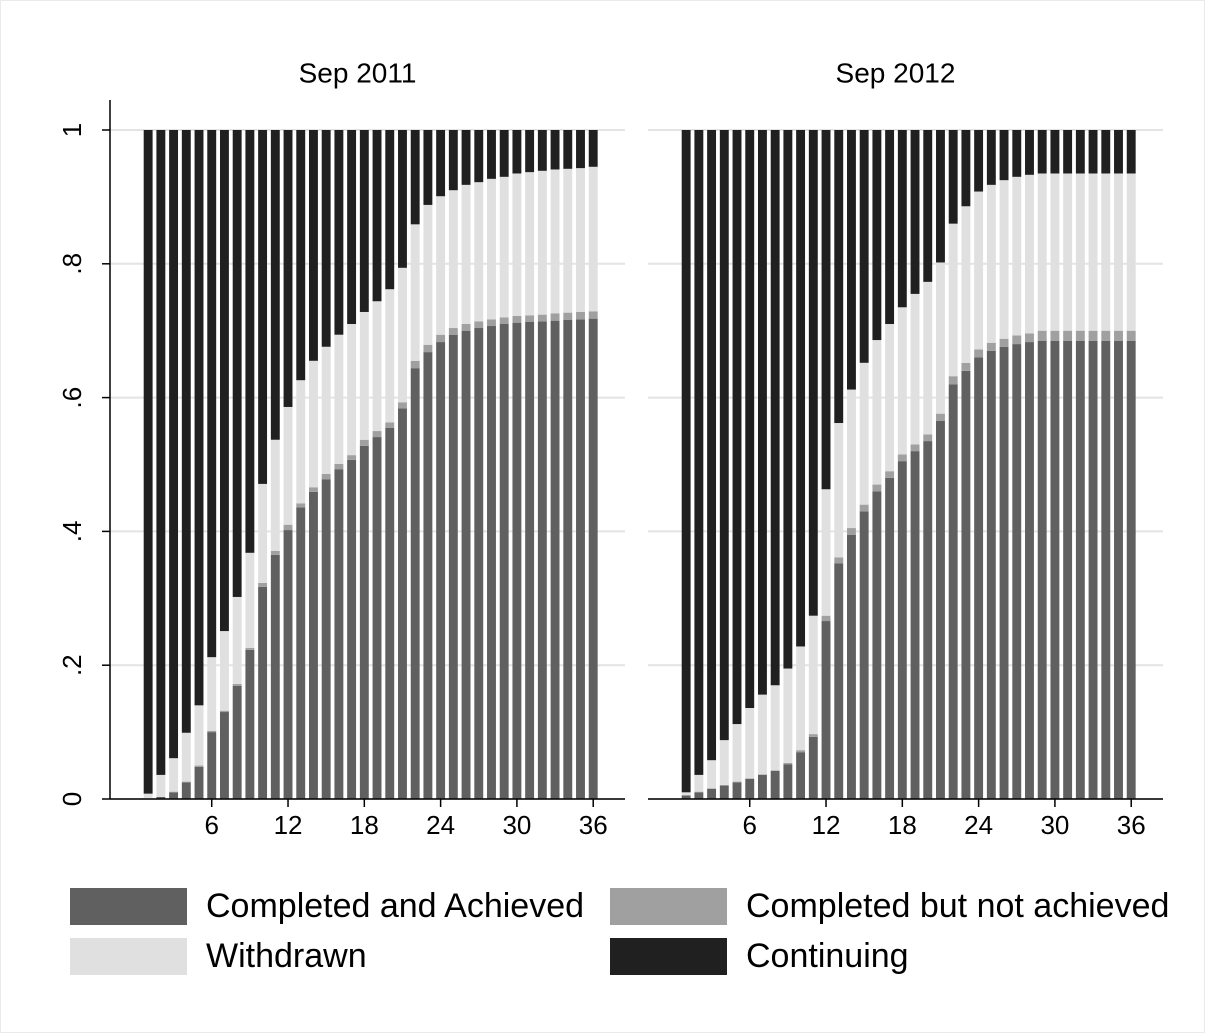  I want to click on panel-title: Sep 2011, so click(358, 72).